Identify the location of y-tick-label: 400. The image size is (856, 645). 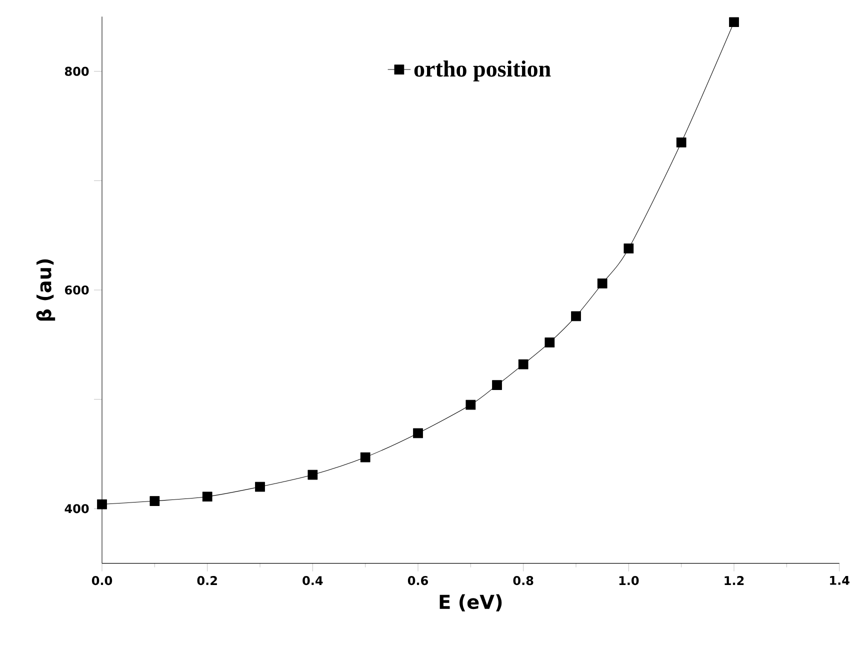
(76, 509).